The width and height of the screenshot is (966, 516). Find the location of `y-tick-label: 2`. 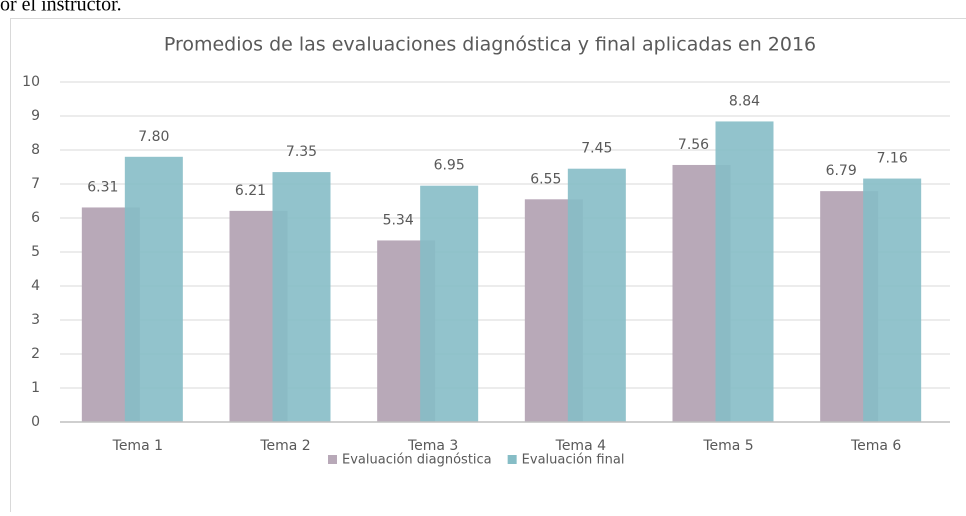

y-tick-label: 2 is located at coordinates (35, 354).